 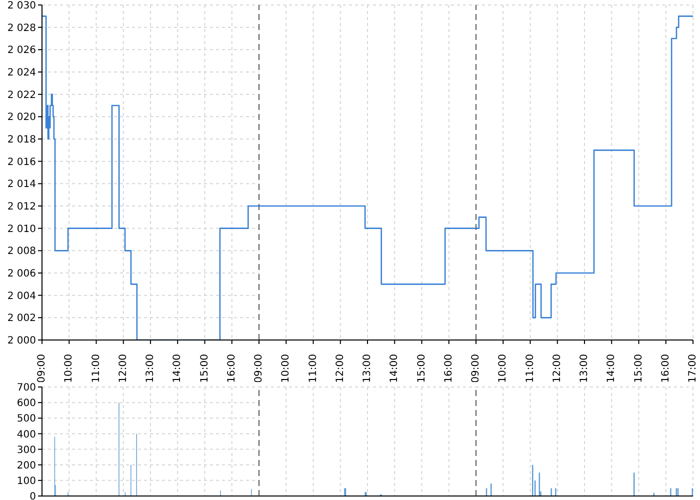 What do you see at coordinates (26, 481) in the screenshot?
I see `y-tick-label: 100` at bounding box center [26, 481].